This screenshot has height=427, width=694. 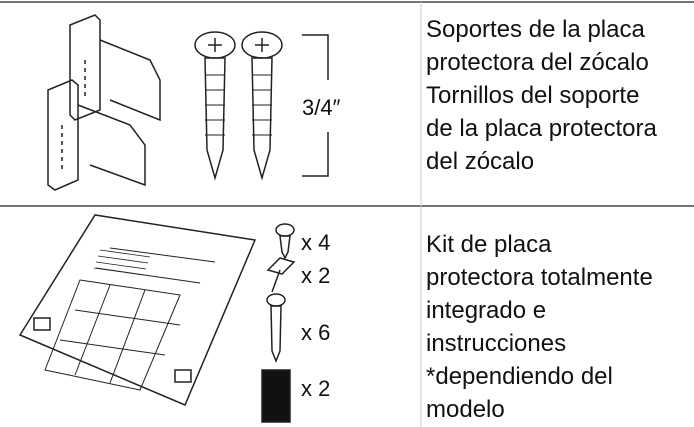 What do you see at coordinates (533, 95) in the screenshot?
I see `description-line: Tornillos del soporte` at bounding box center [533, 95].